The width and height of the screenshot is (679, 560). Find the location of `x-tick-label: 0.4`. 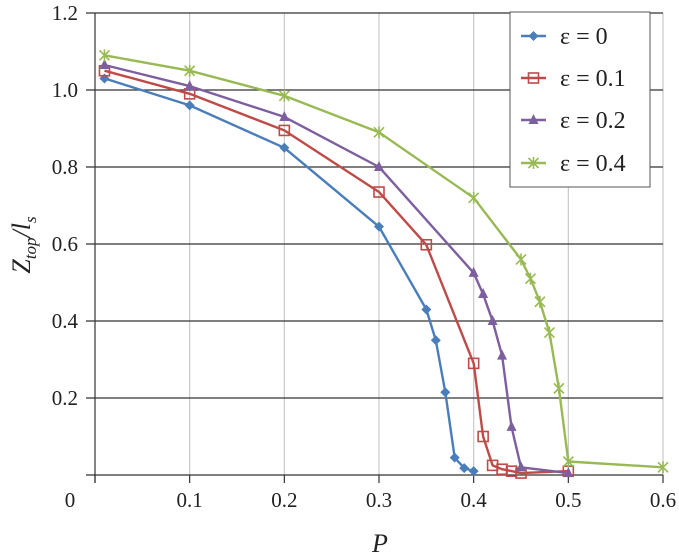

x-tick-label: 0.4 is located at coordinates (474, 500).